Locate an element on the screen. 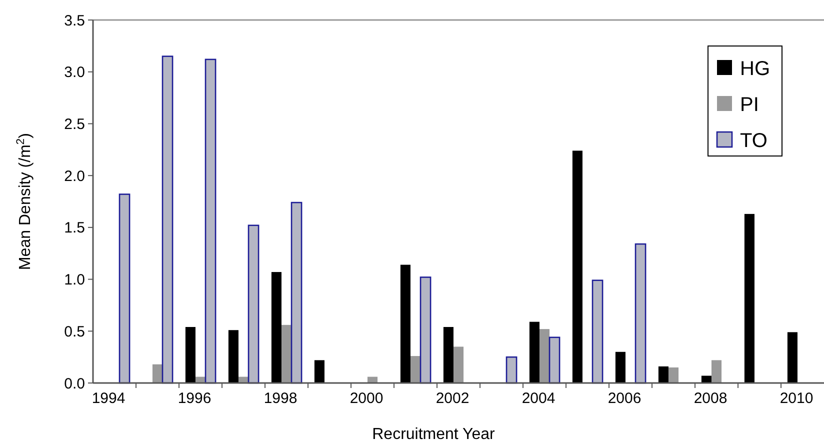 The height and width of the screenshot is (445, 824). x-tick-label: 2002 is located at coordinates (453, 398).